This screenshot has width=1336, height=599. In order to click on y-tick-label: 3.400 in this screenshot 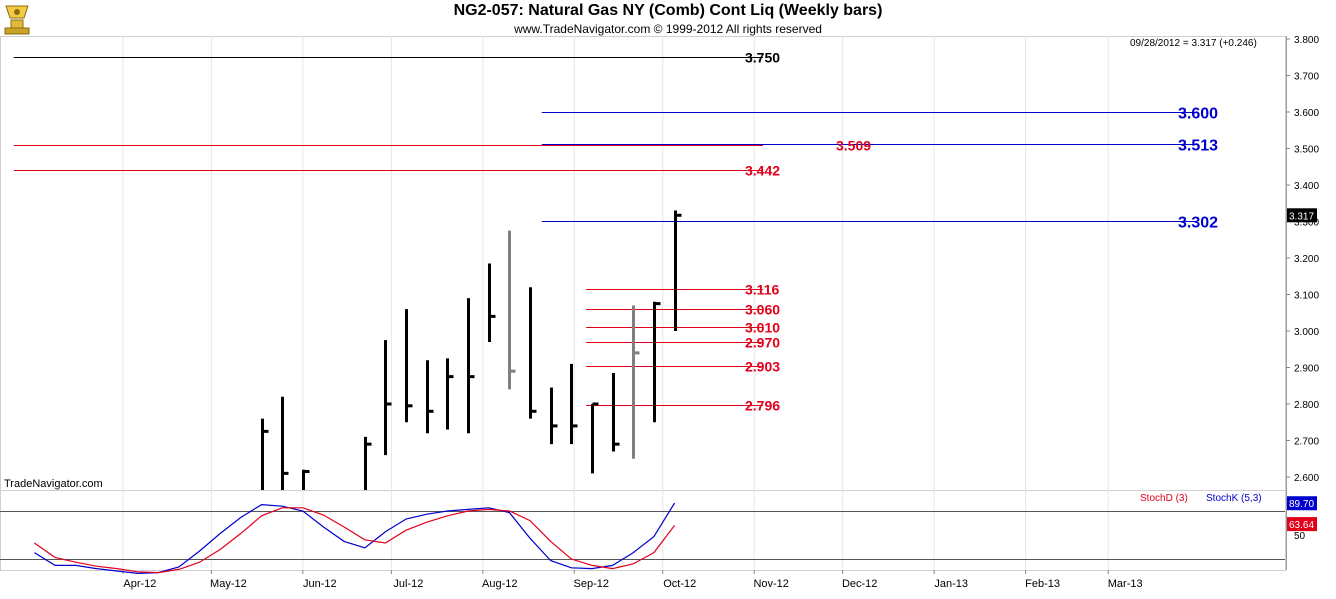, I will do `click(1306, 186)`.